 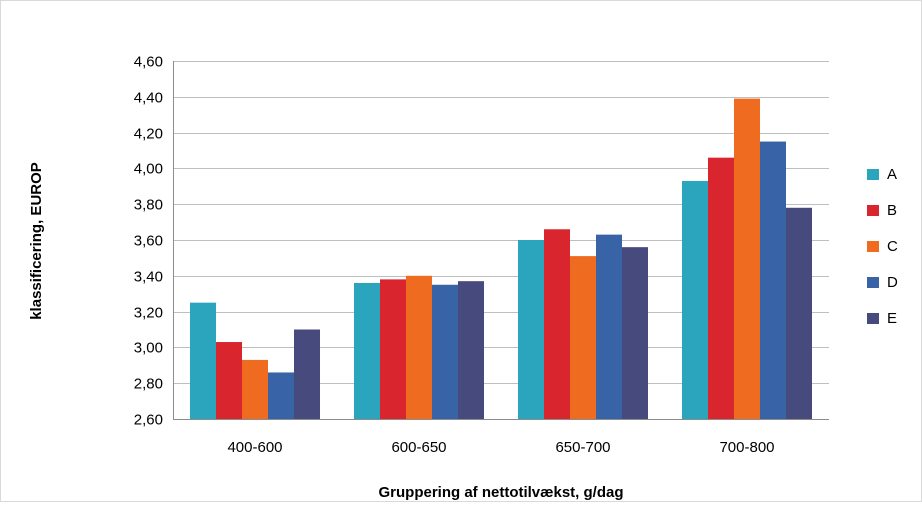 What do you see at coordinates (148, 384) in the screenshot?
I see `y-tick-label: 2,80` at bounding box center [148, 384].